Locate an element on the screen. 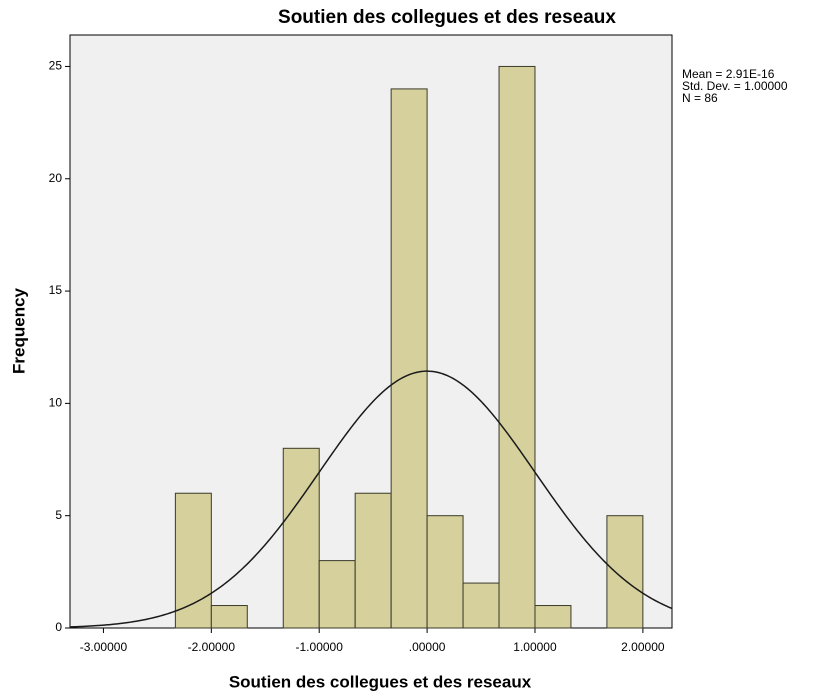  stat-label: Std. Dev. = 1.00000 is located at coordinates (735, 86).